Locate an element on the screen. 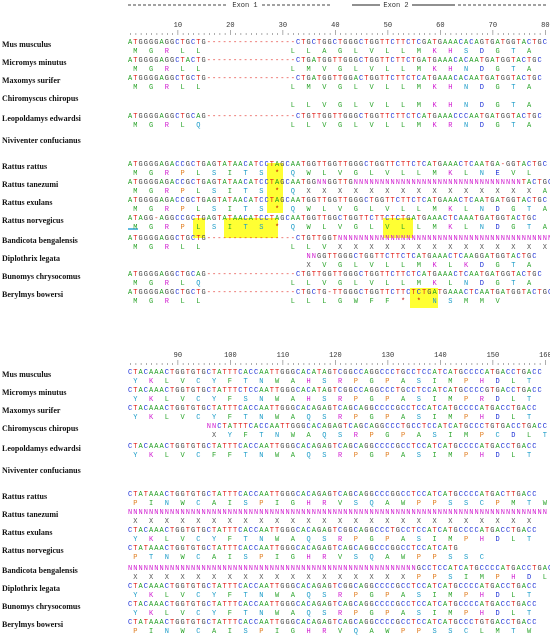 The image size is (550, 641). ruler-number: 40 is located at coordinates (335, 26).